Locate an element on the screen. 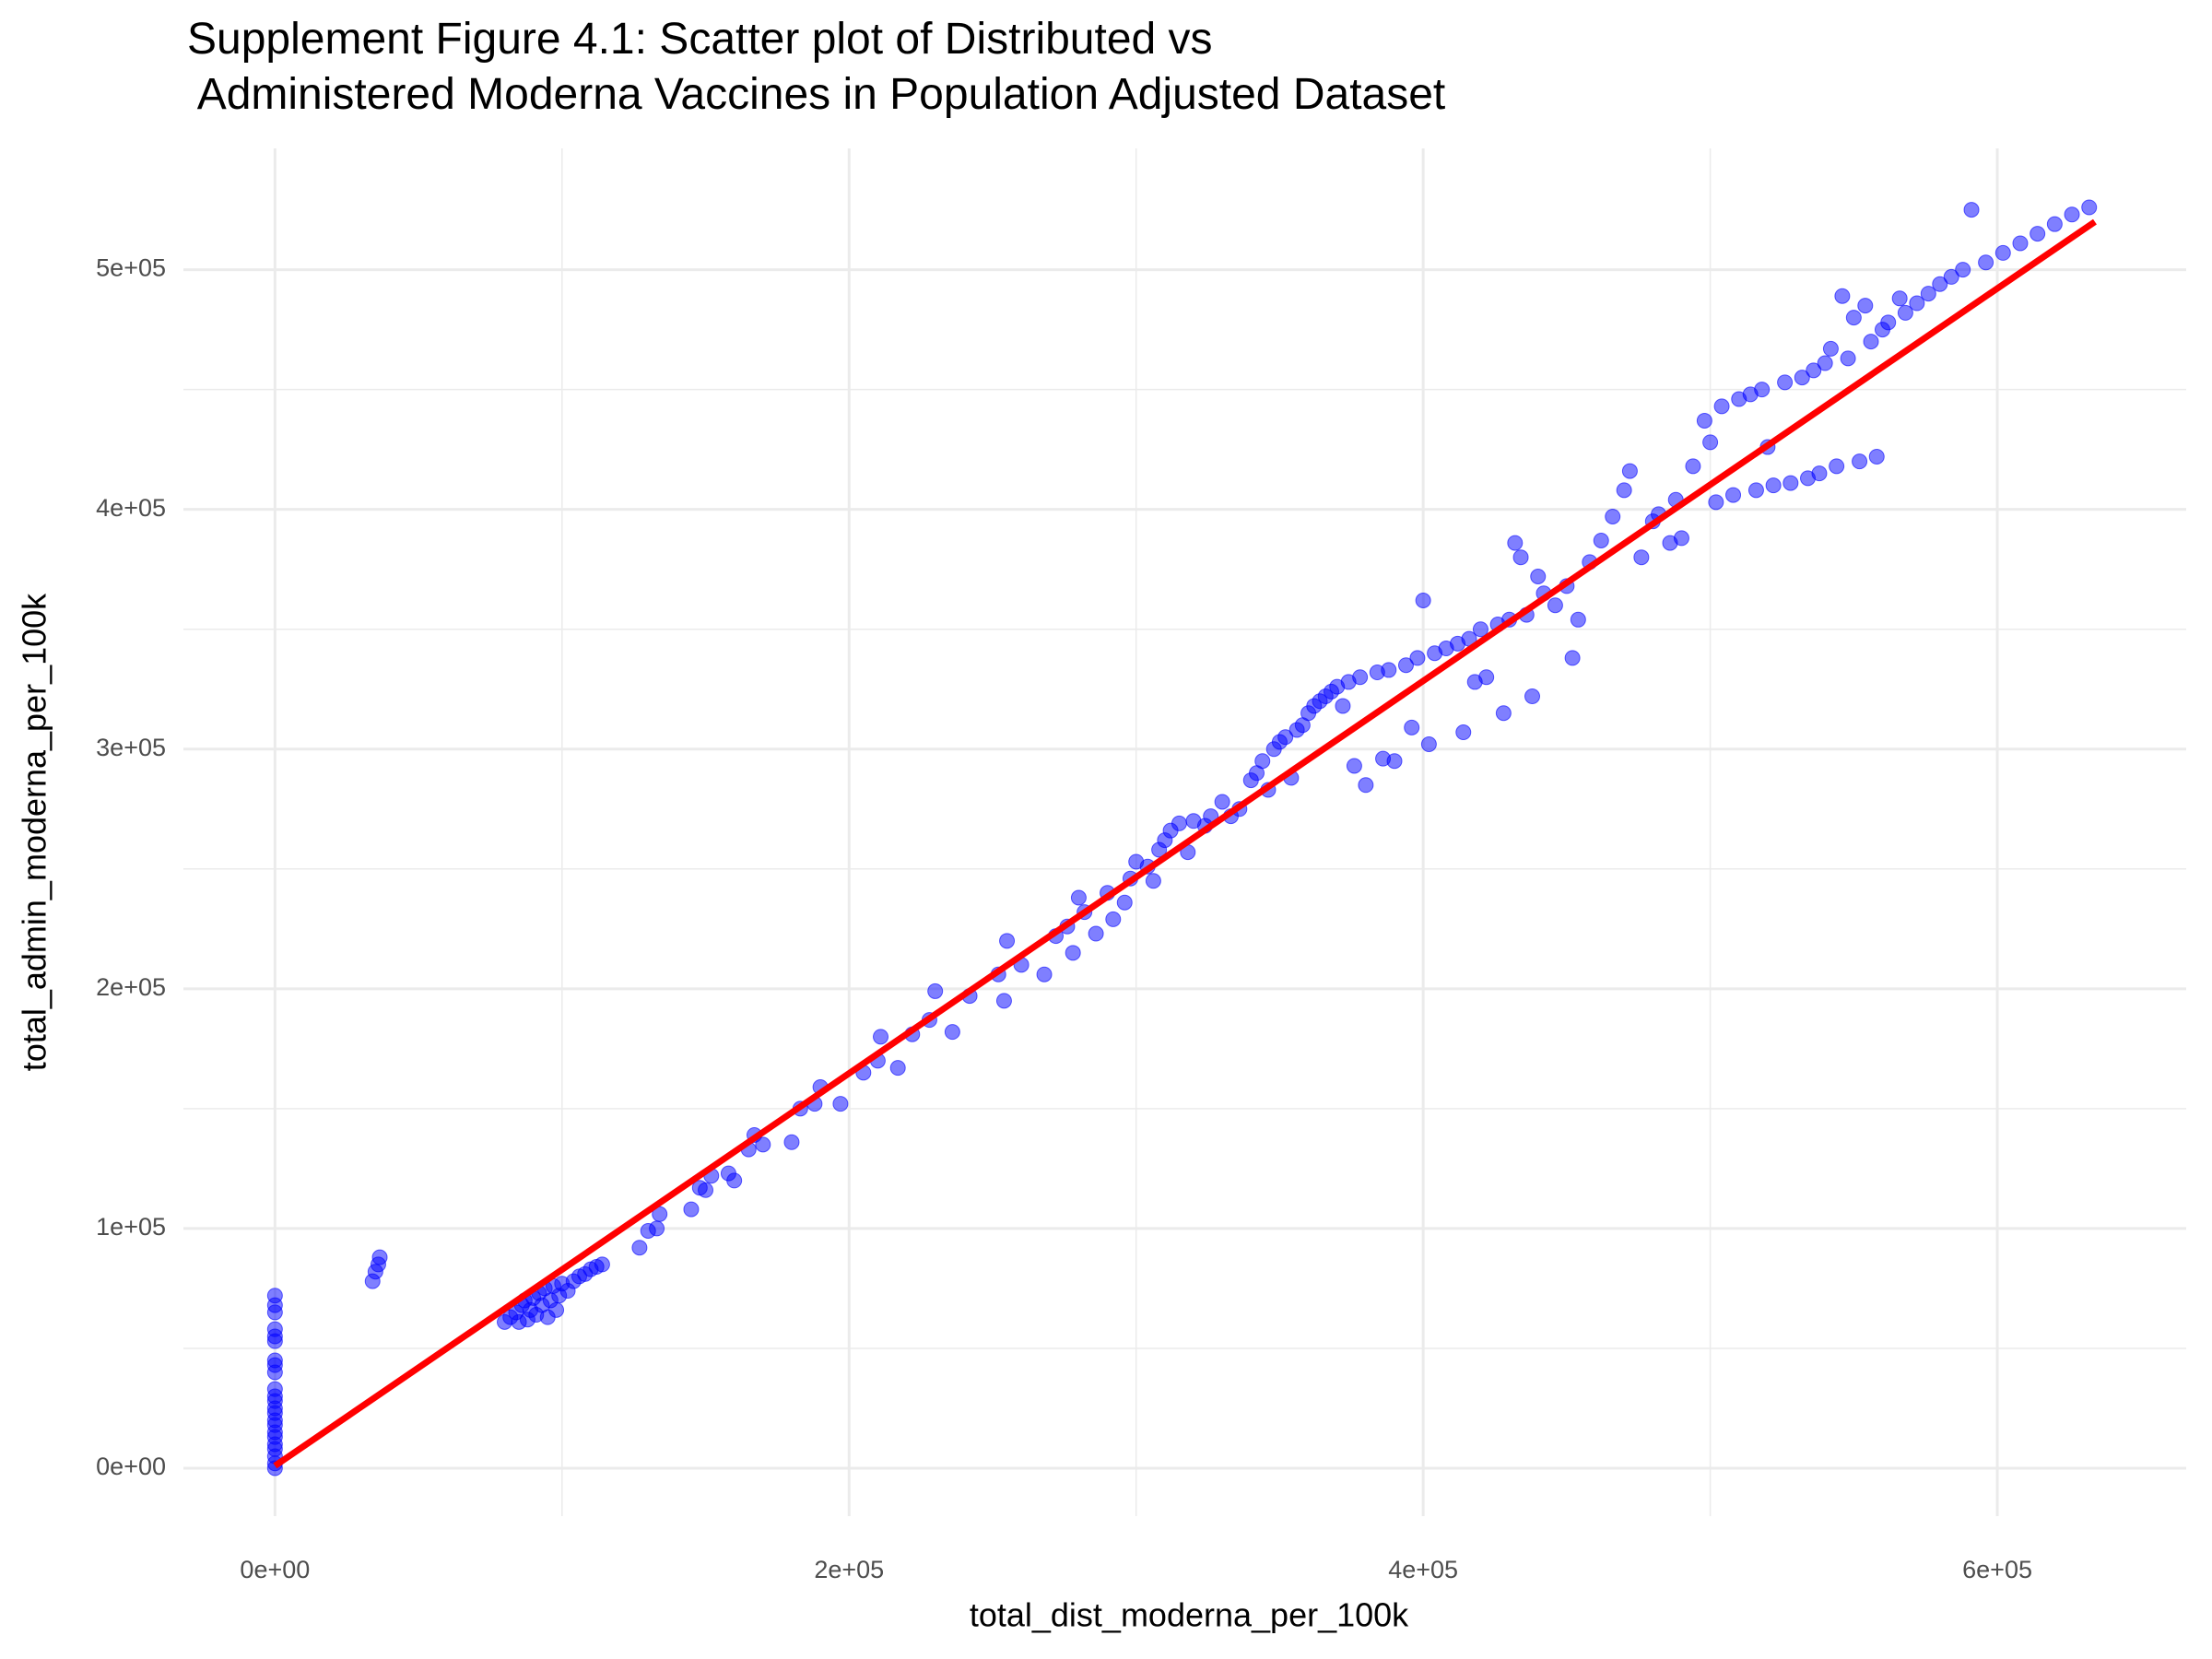 This screenshot has width=2212, height=1659. y-tick-label: 0e+00 is located at coordinates (131, 1466).